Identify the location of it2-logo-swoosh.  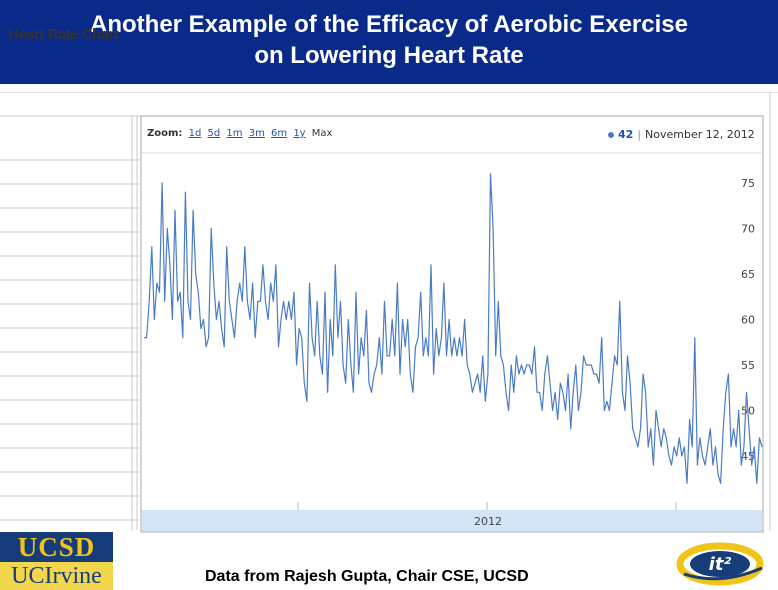
(723, 573).